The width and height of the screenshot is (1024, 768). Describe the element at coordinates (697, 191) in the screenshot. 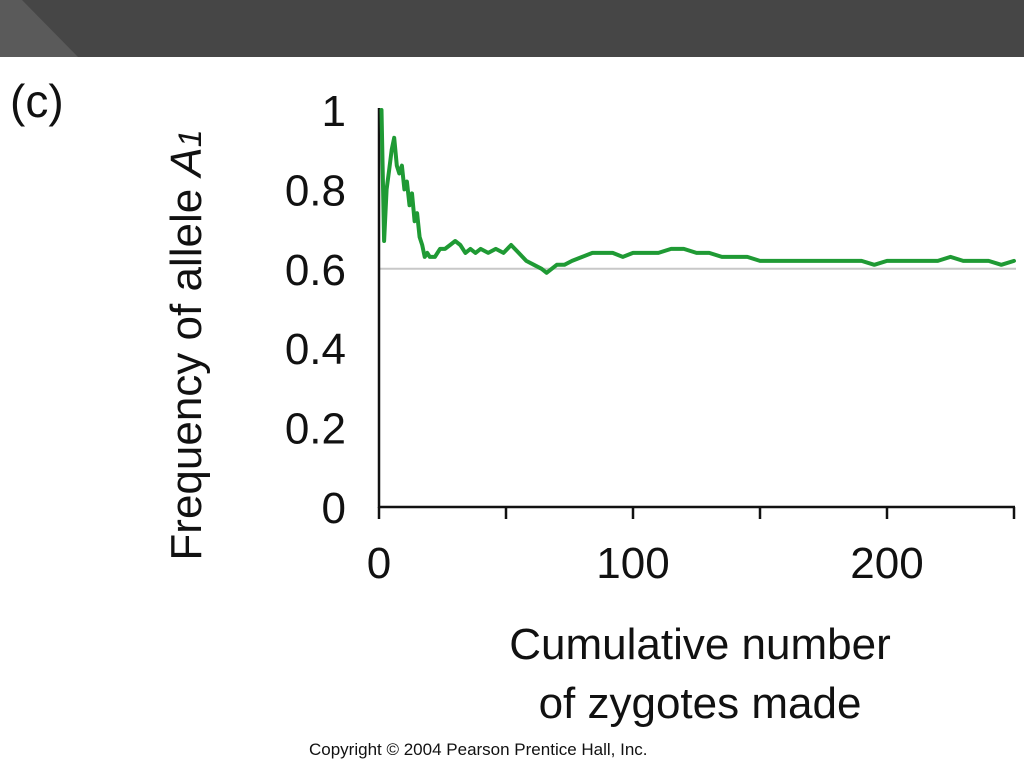

I see `series-line` at that location.